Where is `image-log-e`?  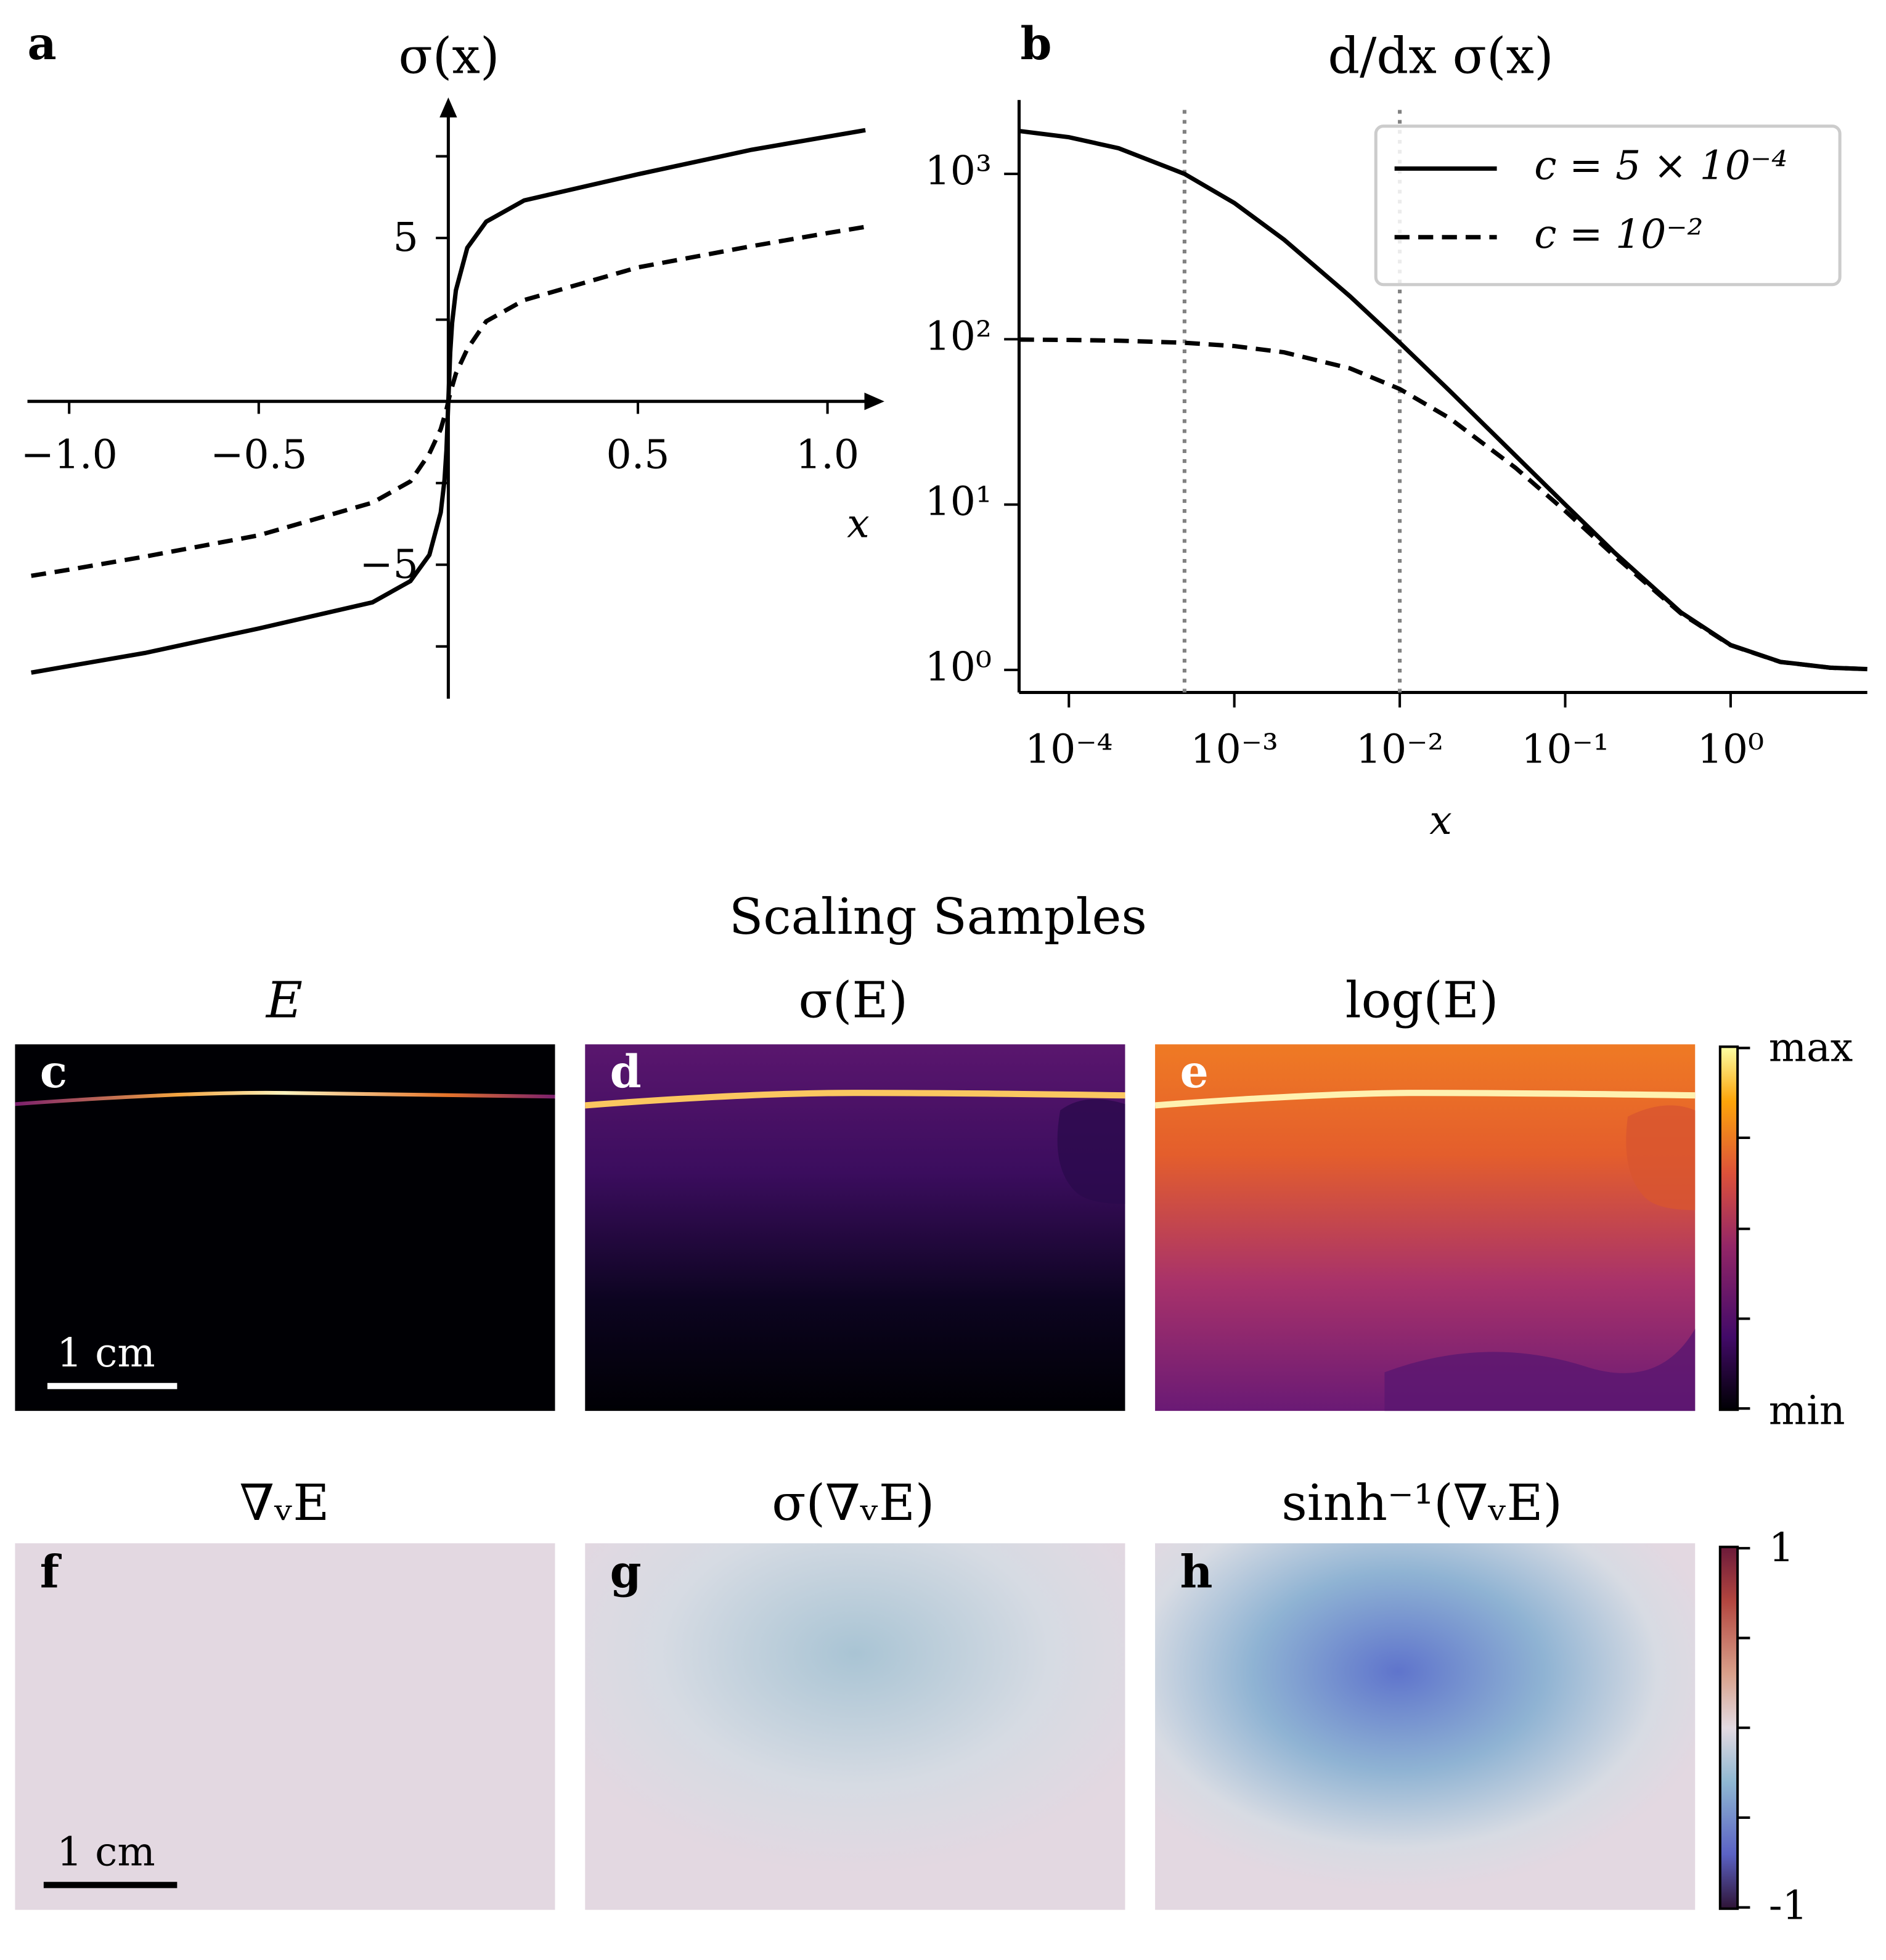
image-log-e is located at coordinates (1425, 1227).